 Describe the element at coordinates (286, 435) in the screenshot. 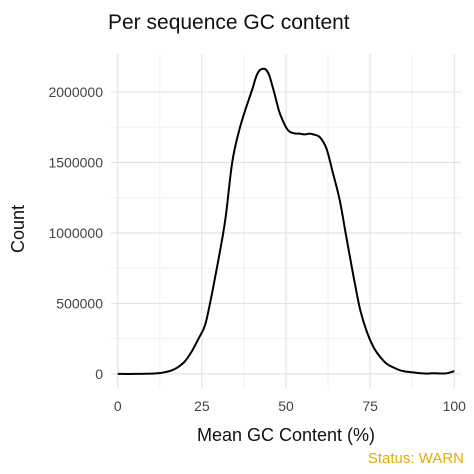

I see `x-axis-title: Mean GC Content (%)` at that location.